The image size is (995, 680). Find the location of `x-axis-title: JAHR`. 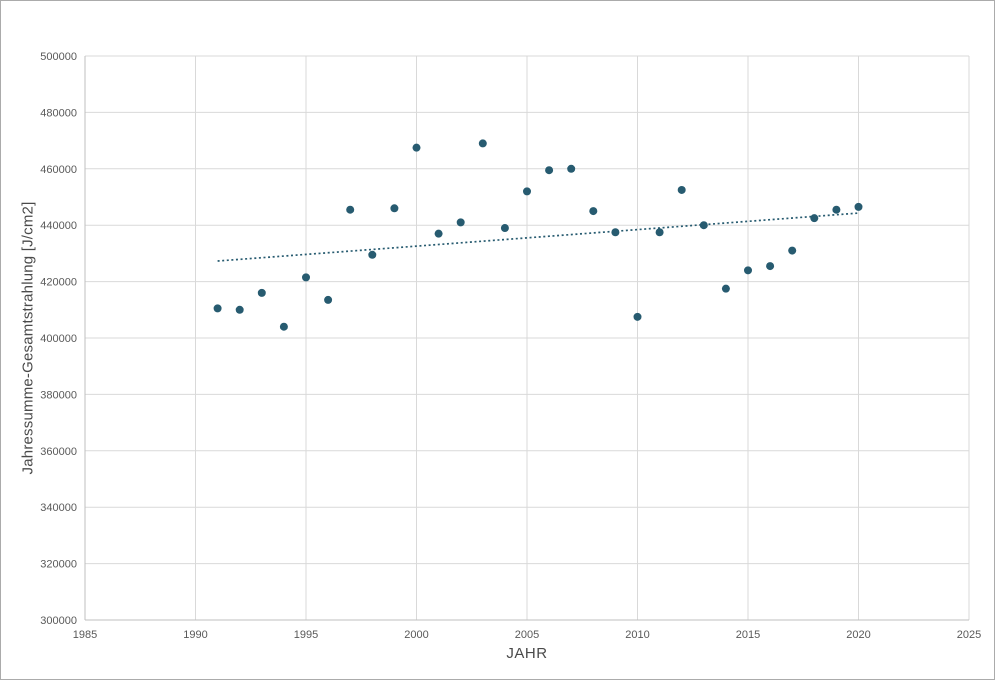

x-axis-title: JAHR is located at coordinates (527, 653).